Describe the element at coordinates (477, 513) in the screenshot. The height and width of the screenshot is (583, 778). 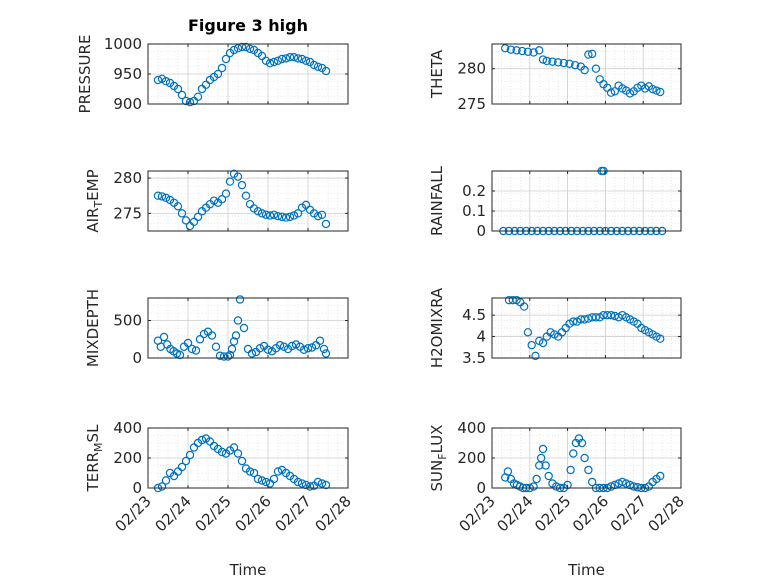
I see `x-tick-label: 02/23` at that location.